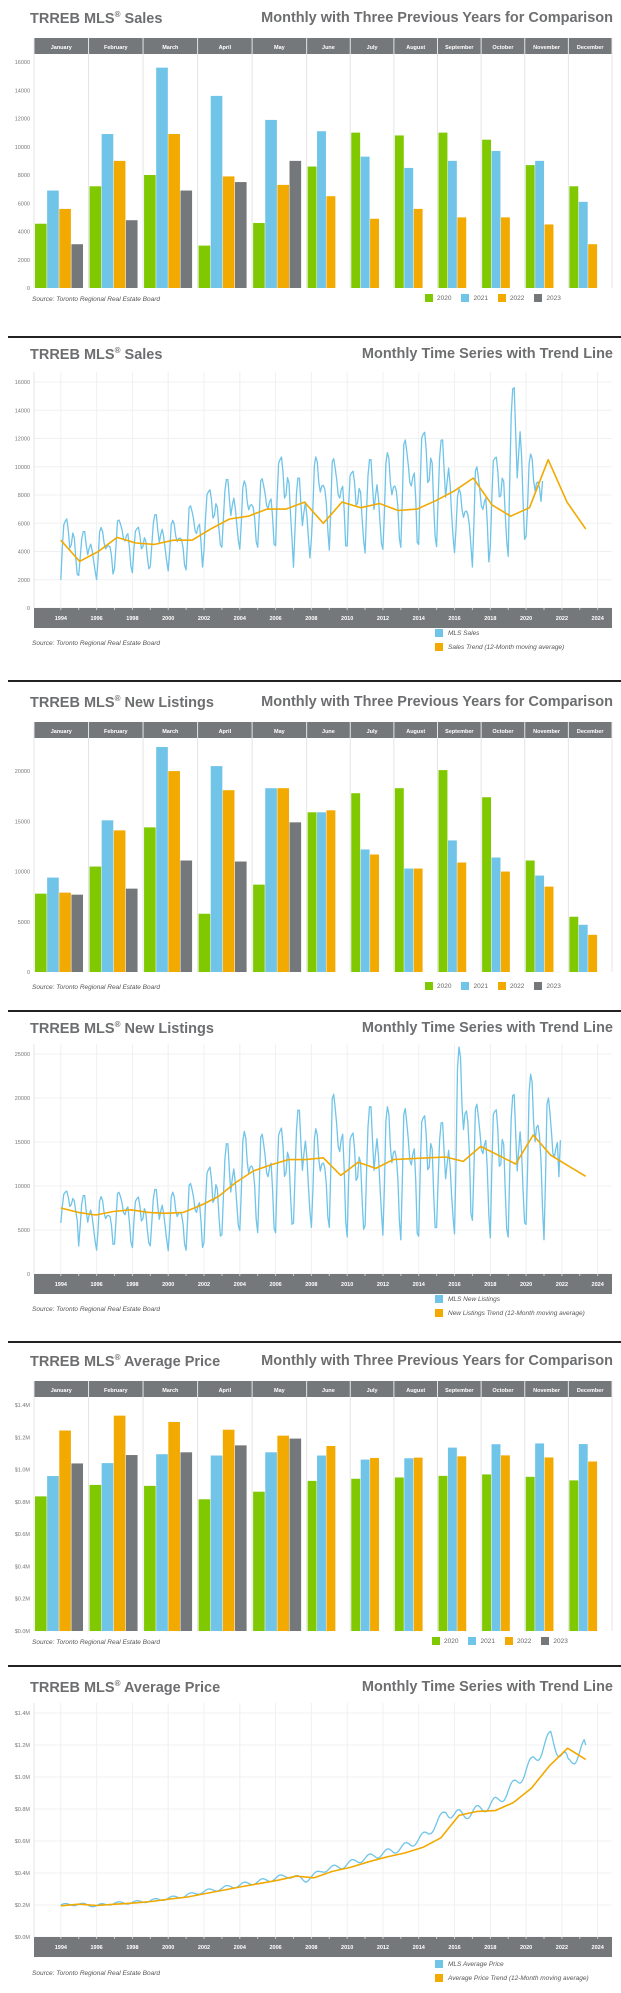 This screenshot has width=621, height=1993. What do you see at coordinates (323, 1827) in the screenshot?
I see `trend-line` at bounding box center [323, 1827].